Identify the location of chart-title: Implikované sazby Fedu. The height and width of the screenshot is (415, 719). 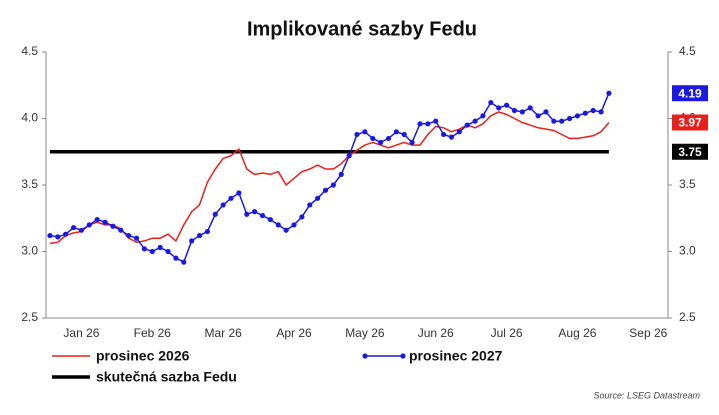
(362, 29).